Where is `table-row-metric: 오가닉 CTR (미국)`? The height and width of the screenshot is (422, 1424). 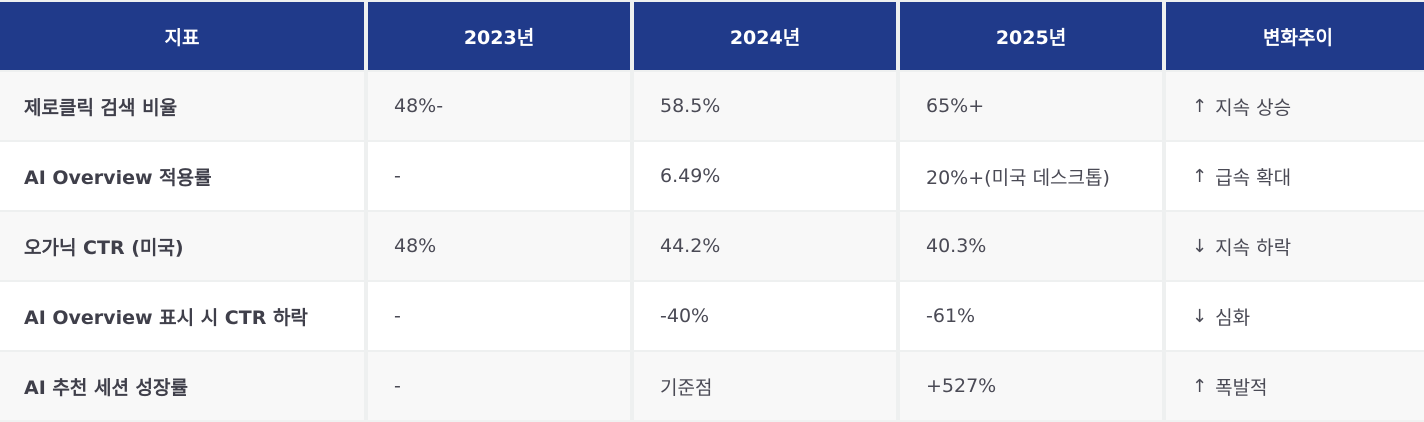
table-row-metric: 오가닉 CTR (미국) is located at coordinates (182, 246).